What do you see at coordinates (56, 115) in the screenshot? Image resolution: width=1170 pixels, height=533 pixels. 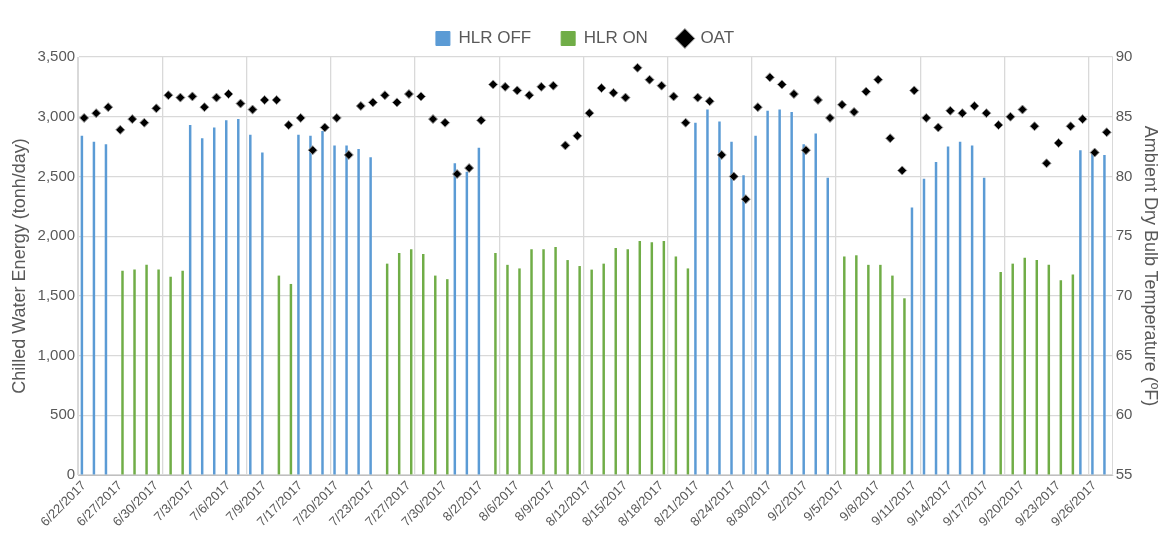 I see `y-tick-label: 3,000` at bounding box center [56, 115].